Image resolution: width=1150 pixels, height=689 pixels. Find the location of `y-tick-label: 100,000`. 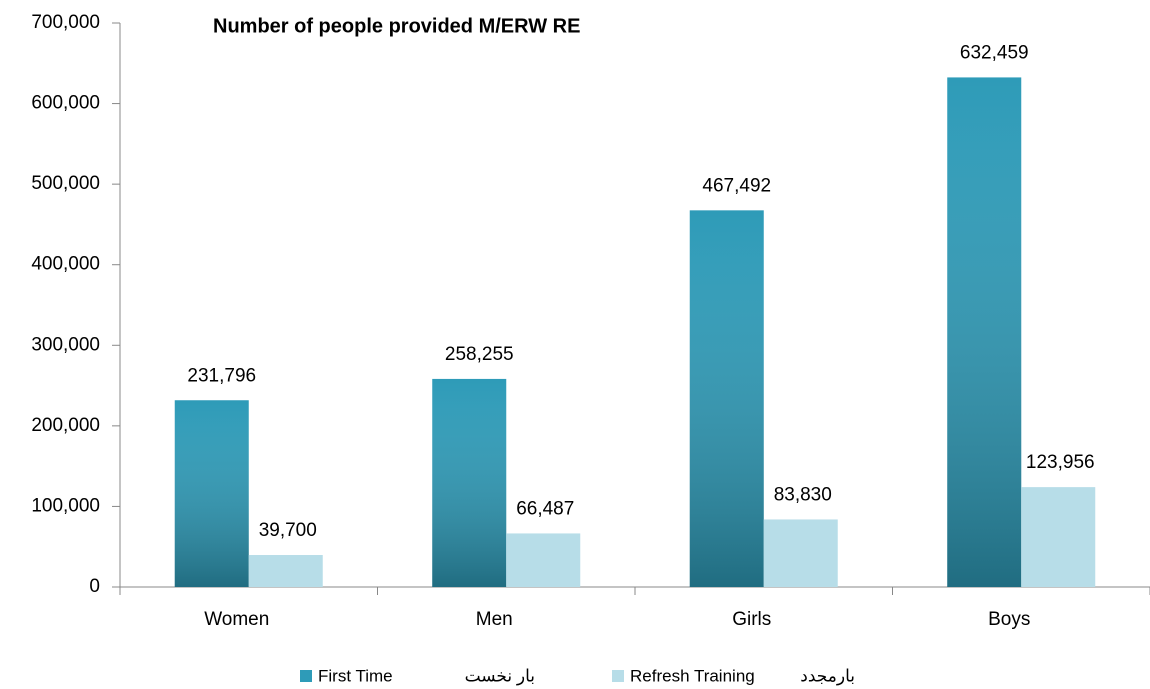

y-tick-label: 100,000 is located at coordinates (65, 505).